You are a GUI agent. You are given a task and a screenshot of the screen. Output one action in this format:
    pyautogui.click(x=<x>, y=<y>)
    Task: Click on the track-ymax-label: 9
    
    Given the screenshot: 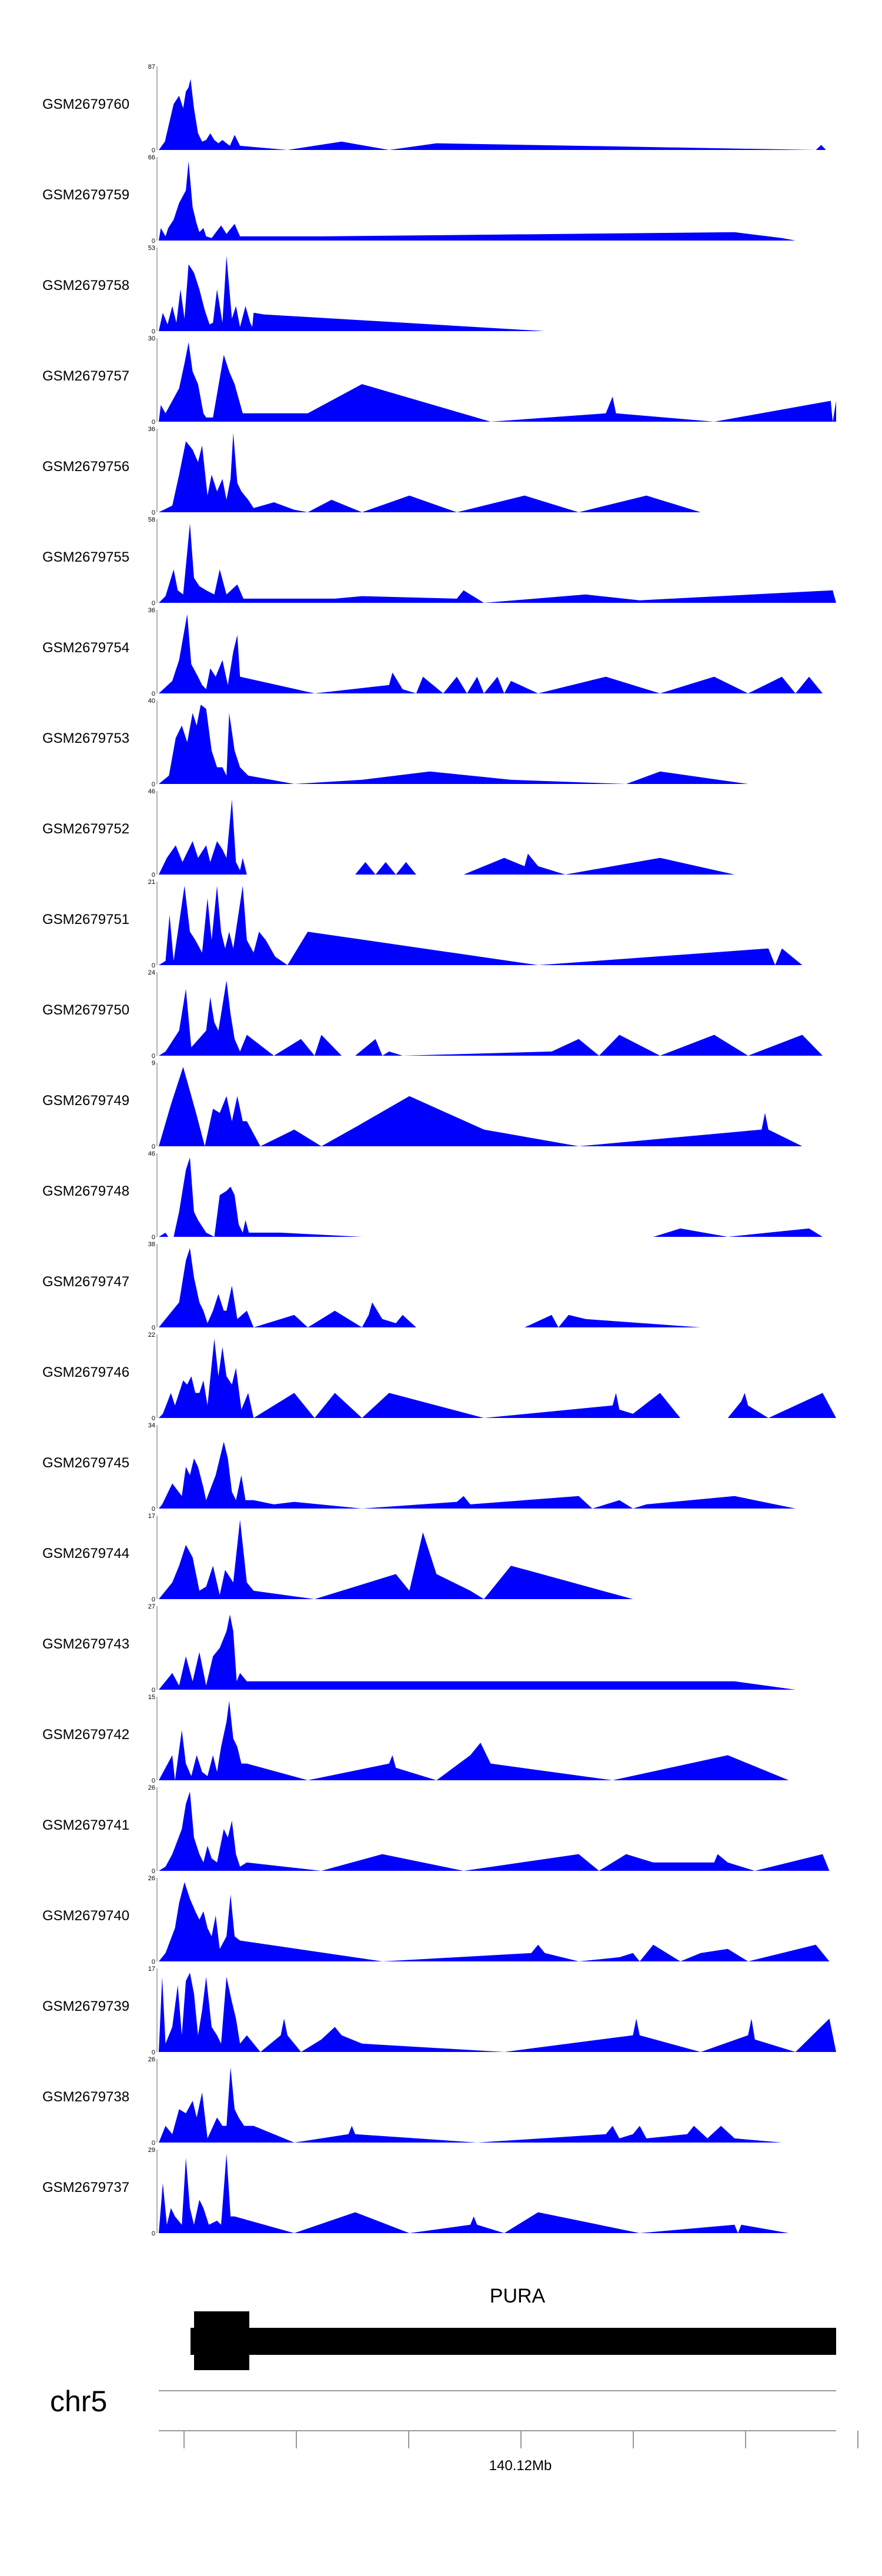 What is the action you would take?
    pyautogui.click(x=153, y=1063)
    